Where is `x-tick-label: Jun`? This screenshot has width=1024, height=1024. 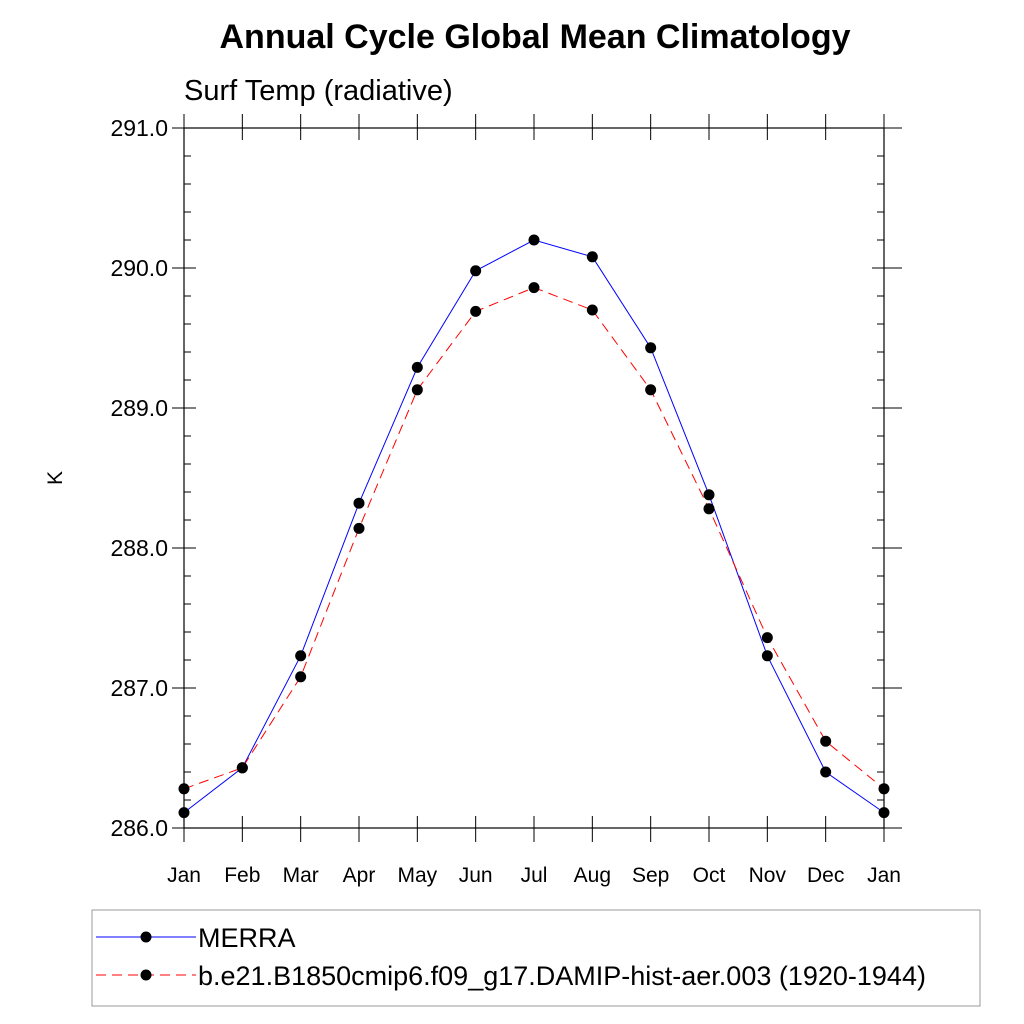 x-tick-label: Jun is located at coordinates (476, 875).